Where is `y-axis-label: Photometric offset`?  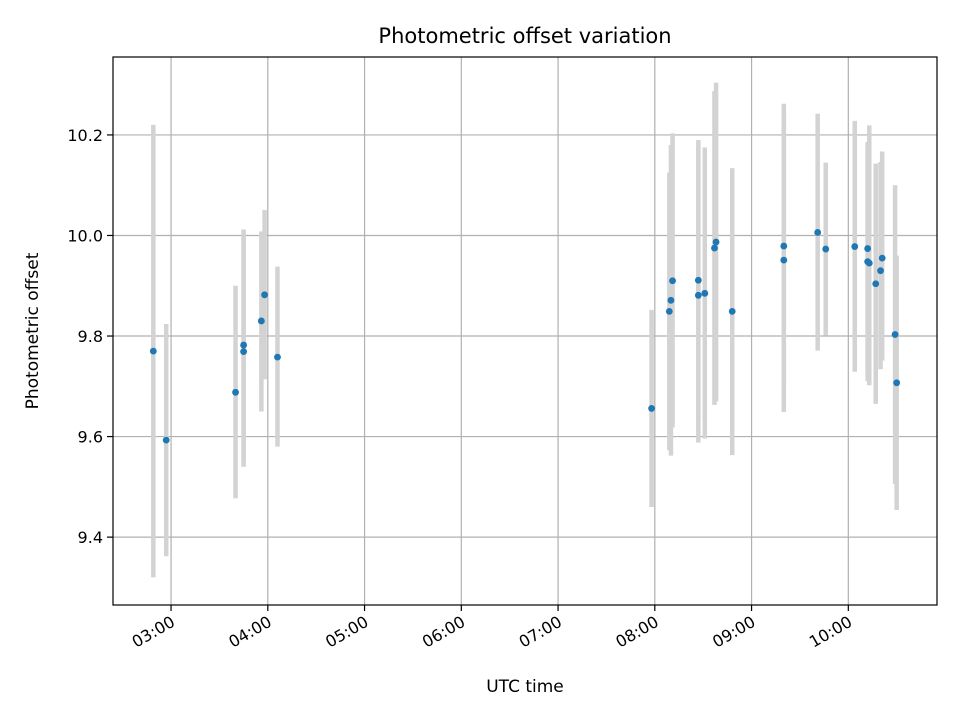 y-axis-label: Photometric offset is located at coordinates (33, 330).